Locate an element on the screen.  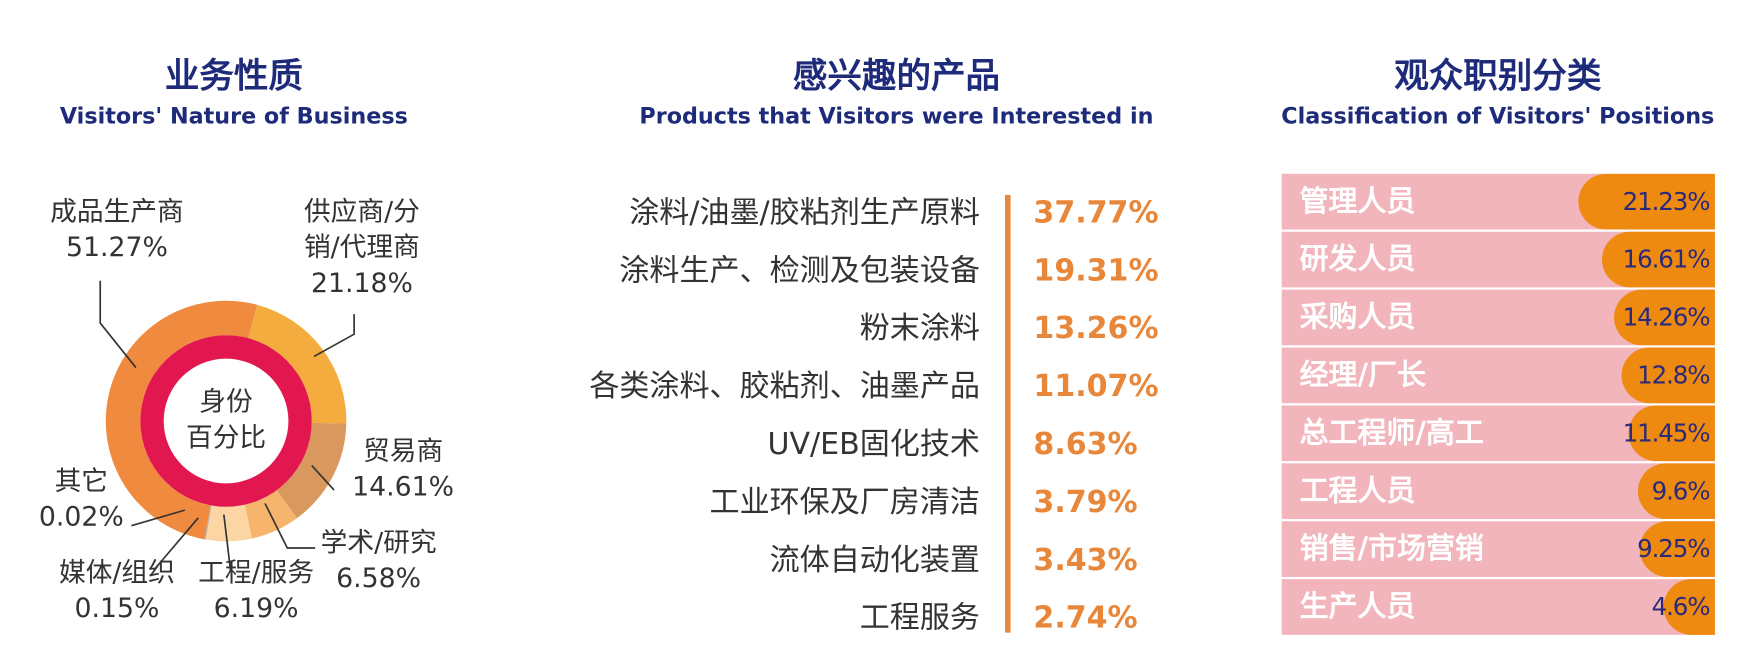
slice-label-box: 贸易商 14.61% is located at coordinates (403, 468).